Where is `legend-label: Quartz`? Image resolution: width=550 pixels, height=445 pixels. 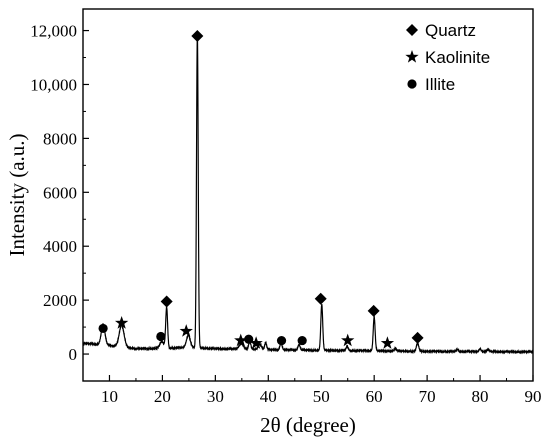 legend-label: Quartz is located at coordinates (450, 30).